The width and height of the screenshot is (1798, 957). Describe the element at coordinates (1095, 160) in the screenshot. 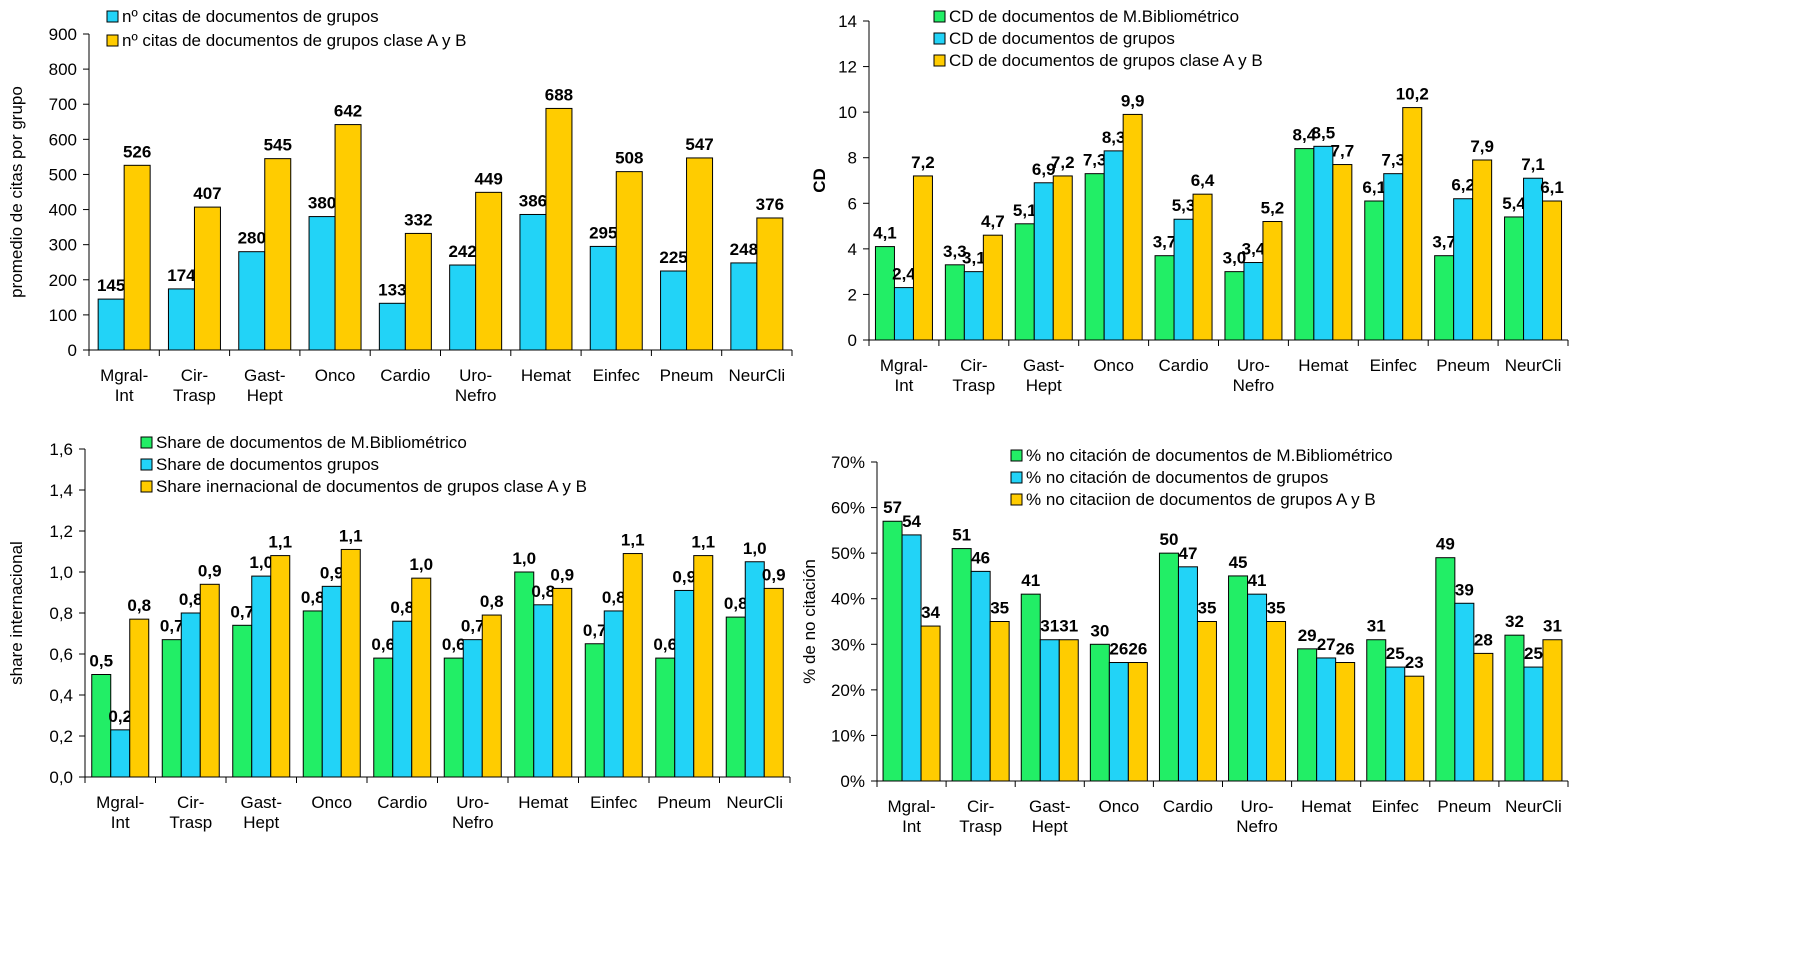

I see `data-label: 7,3` at that location.